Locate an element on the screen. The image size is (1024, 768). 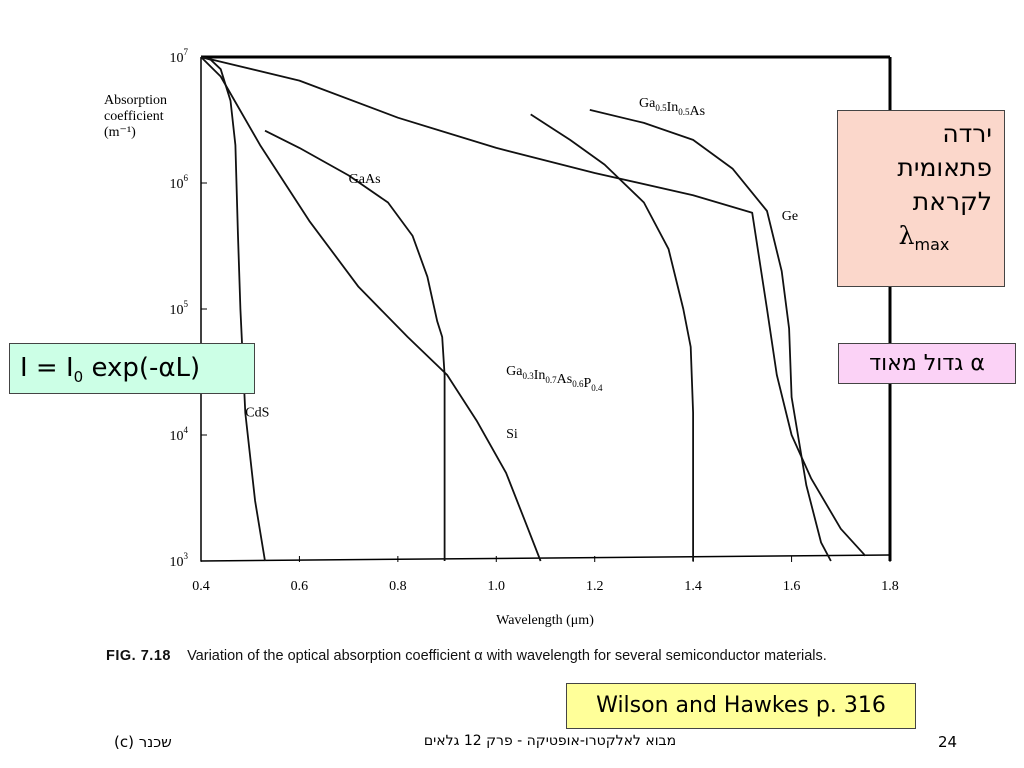
y-tick-label: 10⁴ is located at coordinates (179, 434).